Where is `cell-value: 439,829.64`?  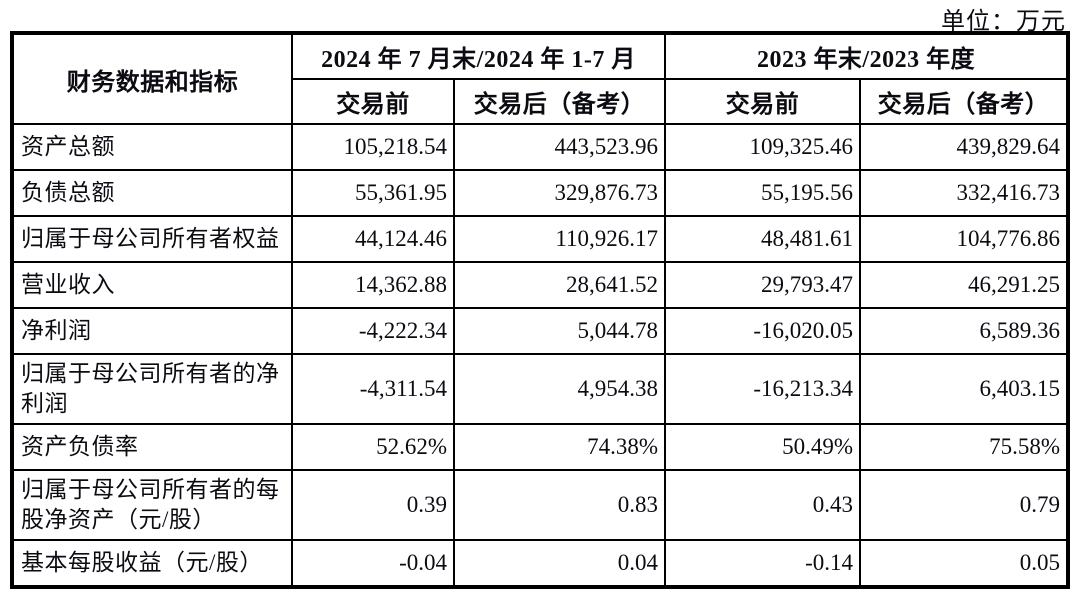 cell-value: 439,829.64 is located at coordinates (964, 147).